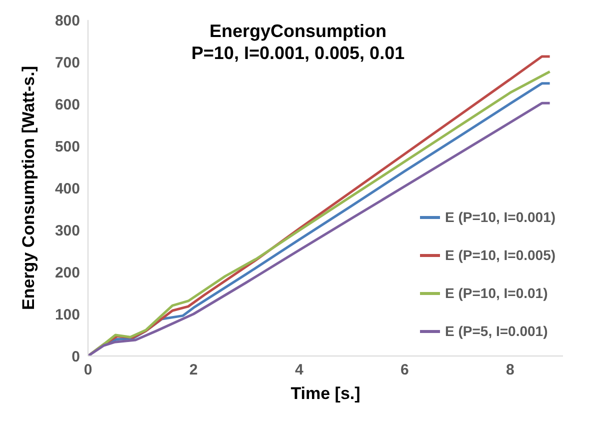  Describe the element at coordinates (193, 370) in the screenshot. I see `x-tick-label: 2` at that location.